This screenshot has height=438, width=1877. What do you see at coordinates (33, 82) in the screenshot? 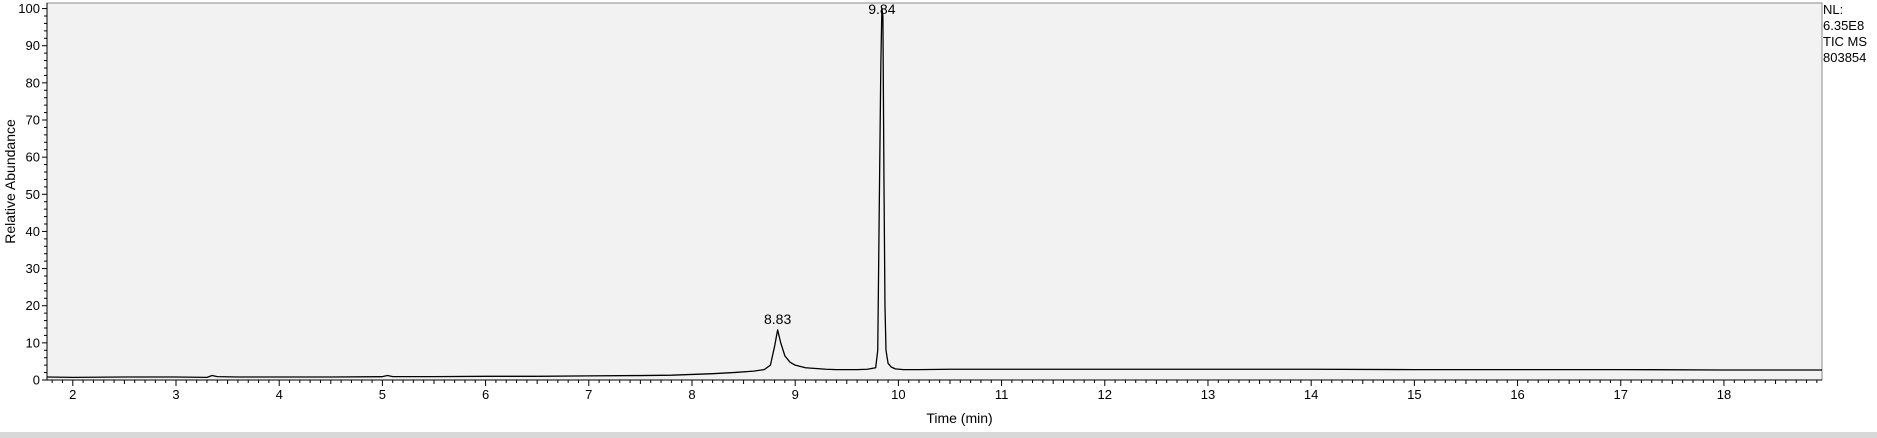
I see `y-tick-label: 80` at bounding box center [33, 82].